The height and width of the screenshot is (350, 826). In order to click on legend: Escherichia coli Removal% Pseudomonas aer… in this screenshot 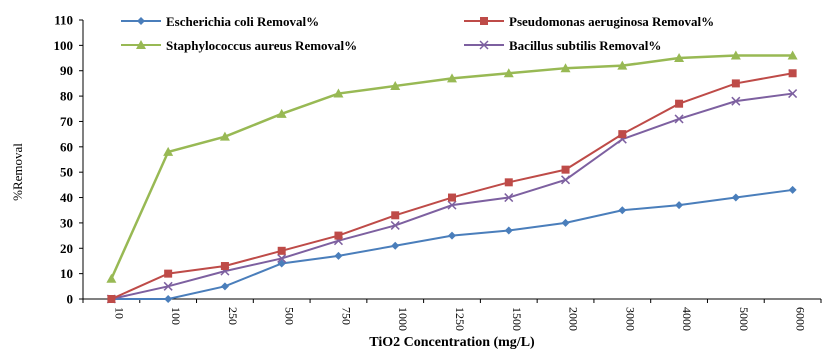, I will do `click(417, 33)`.